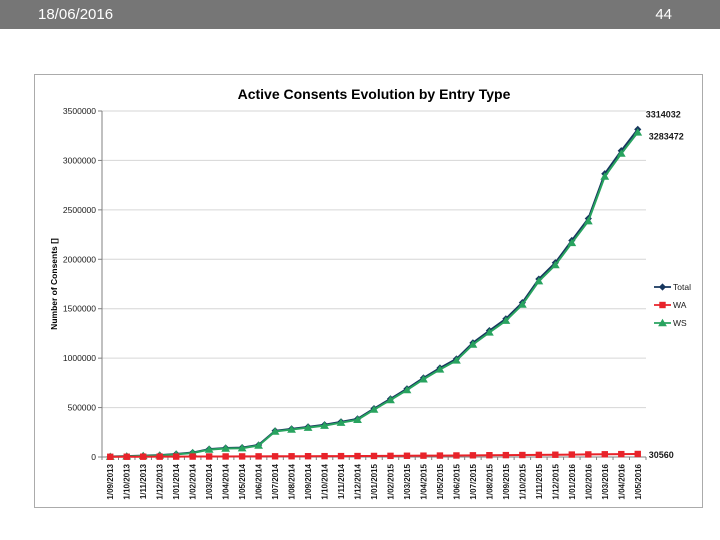 The width and height of the screenshot is (720, 540). I want to click on x-tick-label: 1/08/2015, so click(489, 481).